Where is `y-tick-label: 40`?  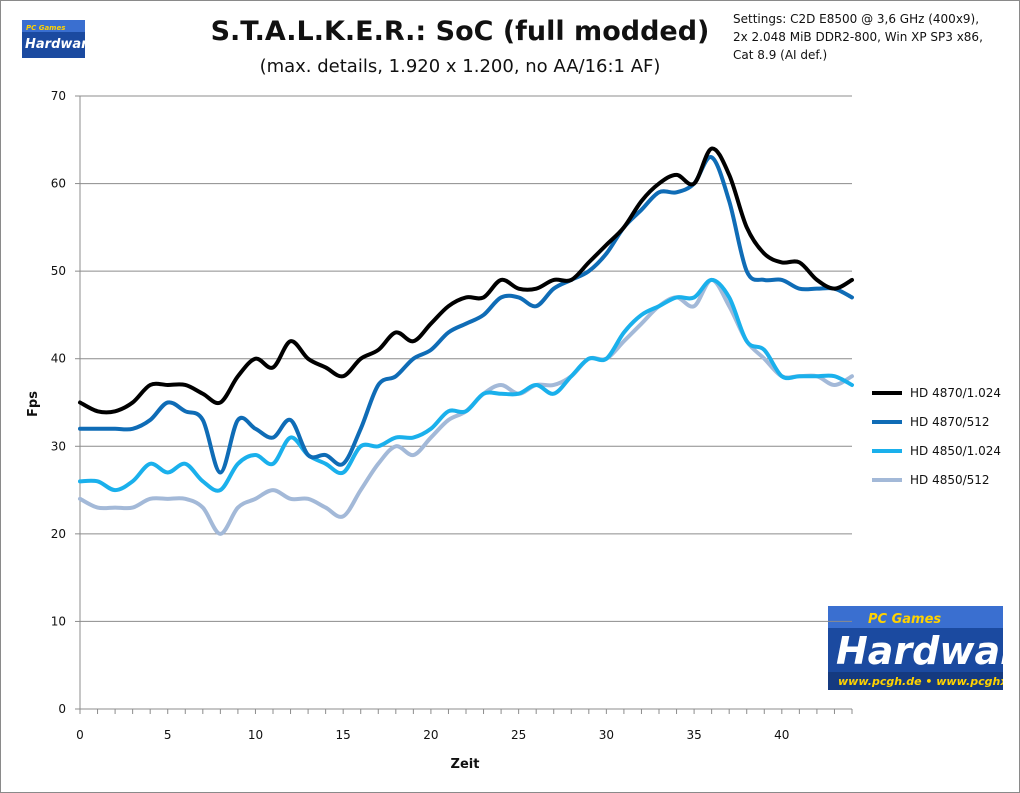
y-tick-label: 40 is located at coordinates (58, 359).